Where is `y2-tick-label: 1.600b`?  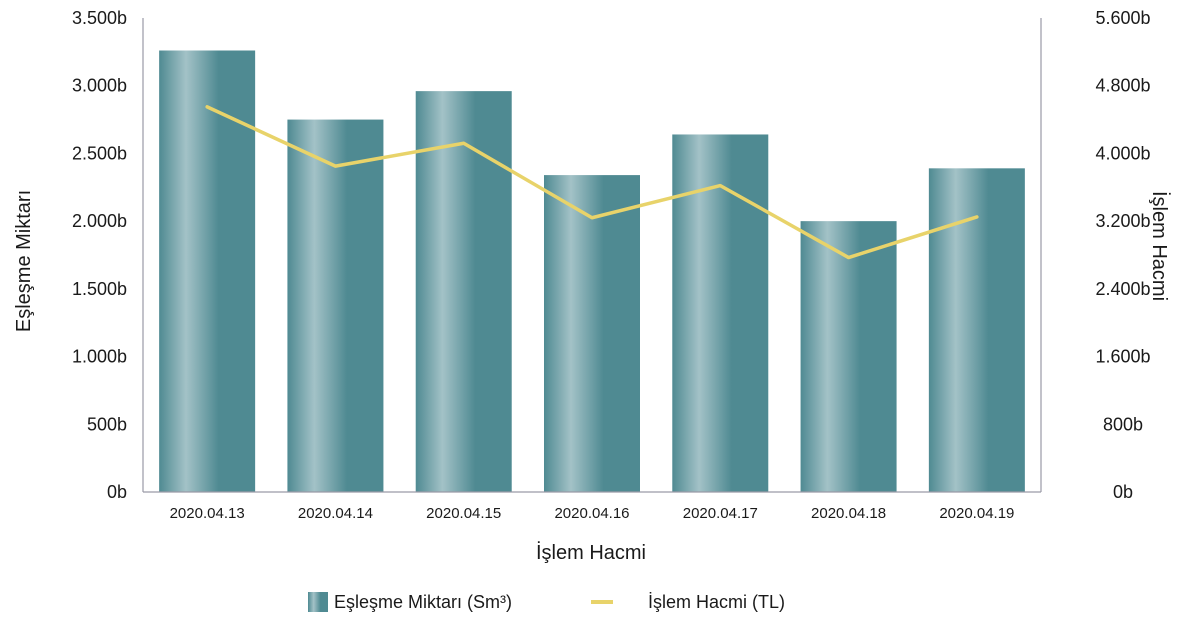 y2-tick-label: 1.600b is located at coordinates (1122, 357).